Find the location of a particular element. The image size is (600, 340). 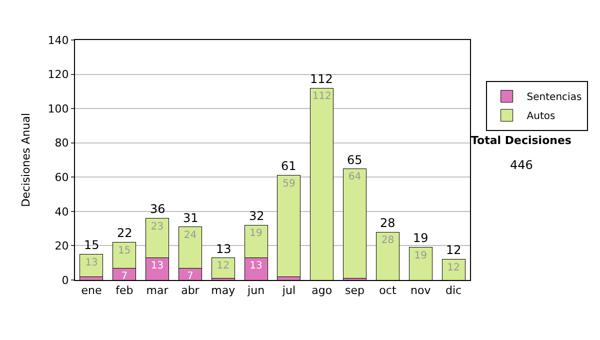

legend-label: Autos is located at coordinates (541, 116).